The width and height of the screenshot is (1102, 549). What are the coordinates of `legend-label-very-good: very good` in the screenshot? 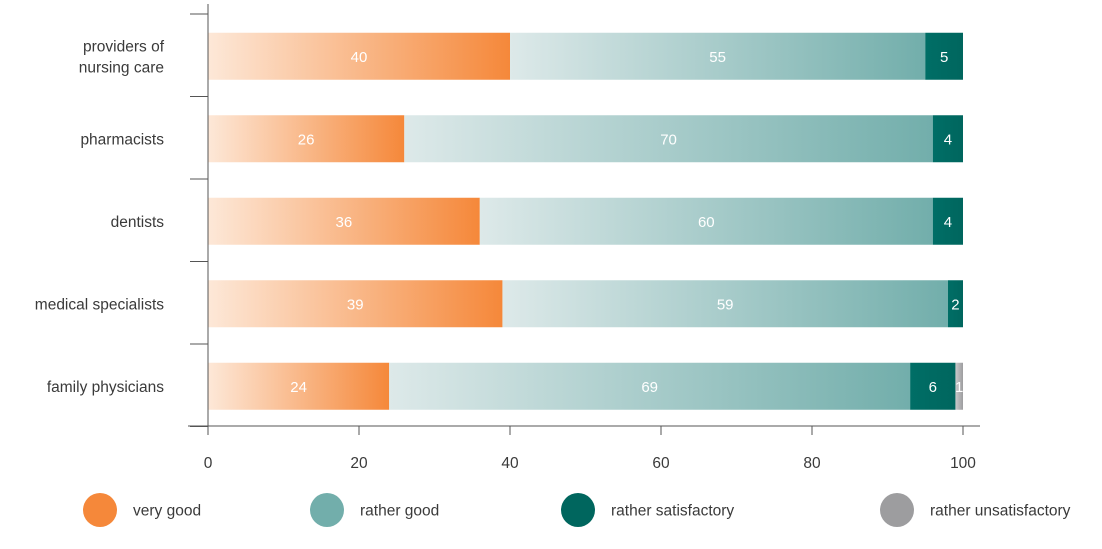 It's located at (167, 511).